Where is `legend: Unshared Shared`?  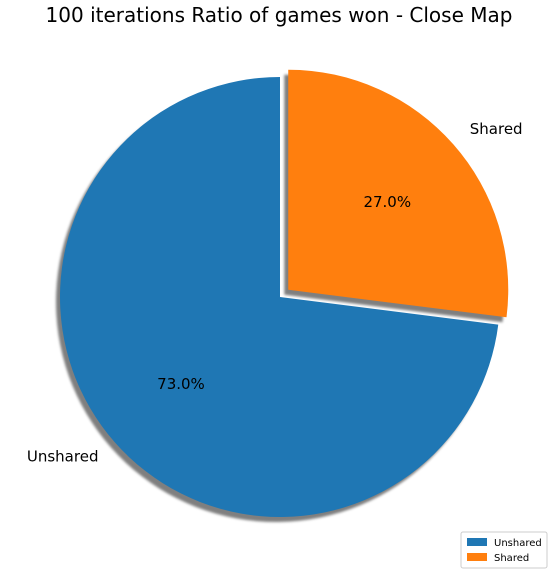 legend: Unshared Shared is located at coordinates (504, 550).